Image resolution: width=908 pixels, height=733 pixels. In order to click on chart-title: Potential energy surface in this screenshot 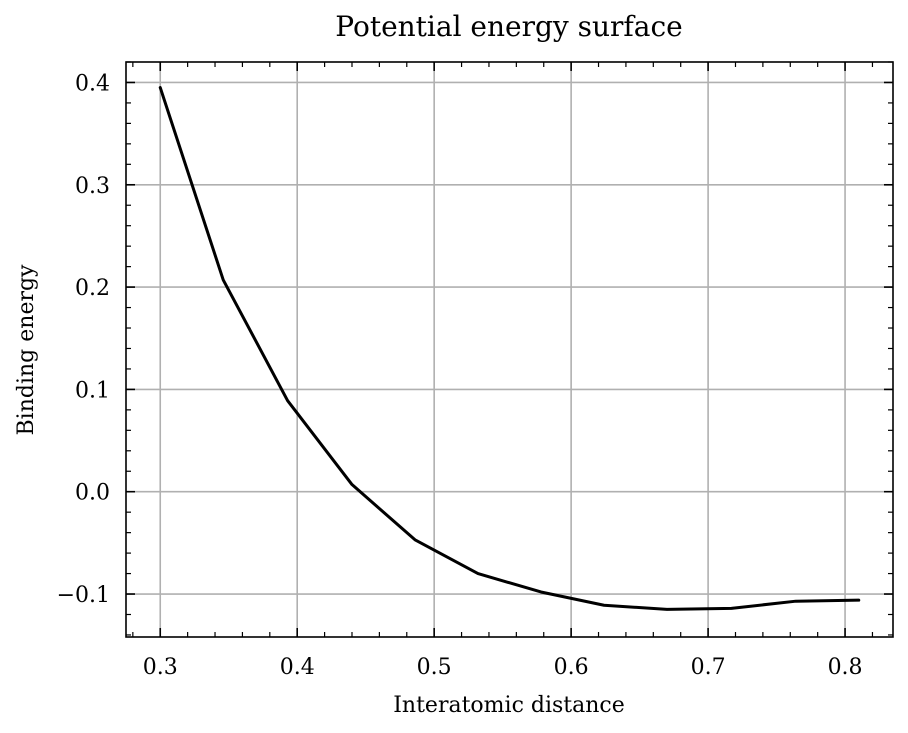, I will do `click(508, 26)`.